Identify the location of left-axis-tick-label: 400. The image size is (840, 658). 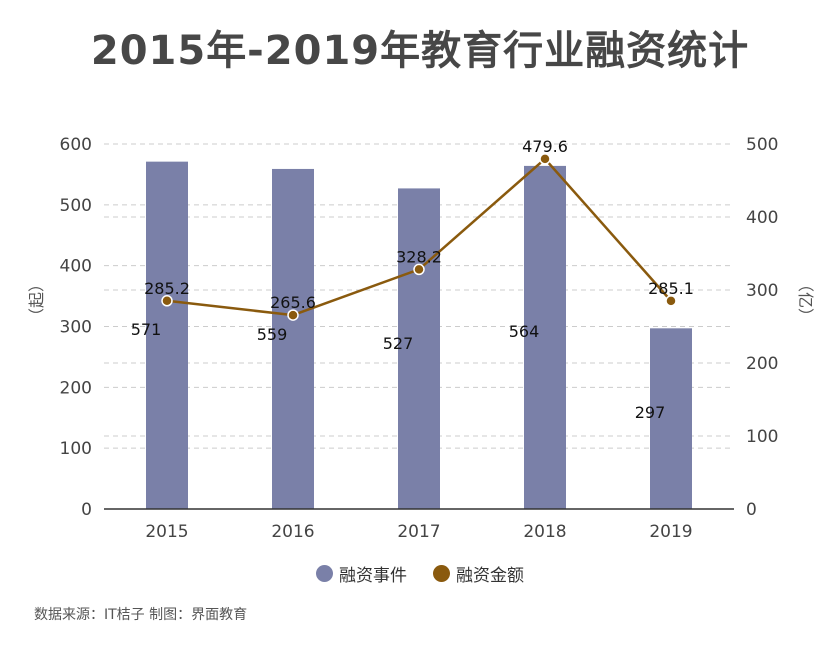
(76, 267).